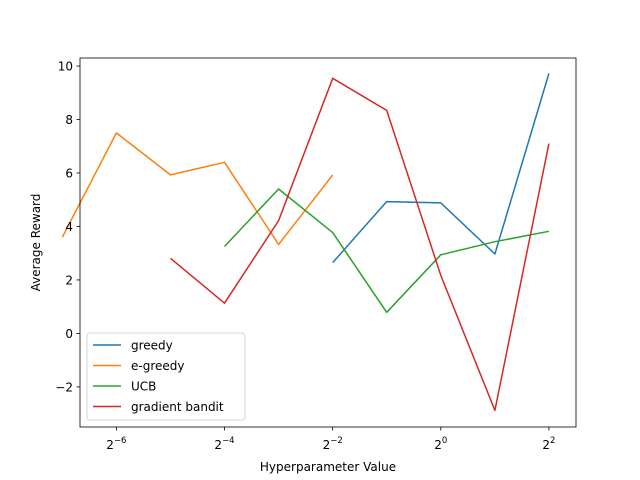 This screenshot has height=480, width=640. I want to click on y-tick-label: 6, so click(69, 173).